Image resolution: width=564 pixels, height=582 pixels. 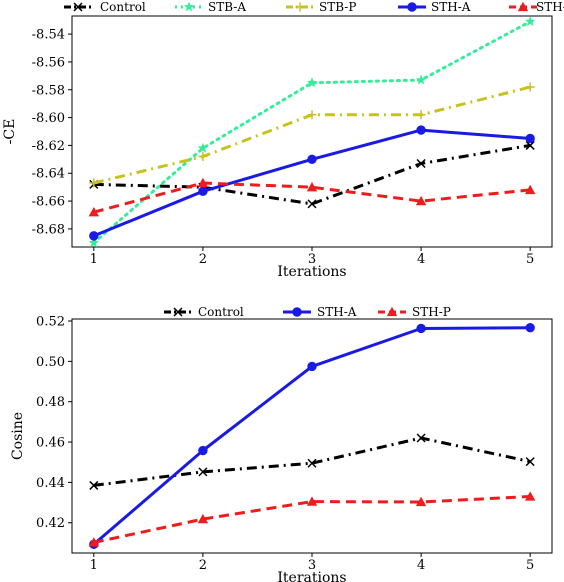 I want to click on series-line-sth-p, so click(x=312, y=197).